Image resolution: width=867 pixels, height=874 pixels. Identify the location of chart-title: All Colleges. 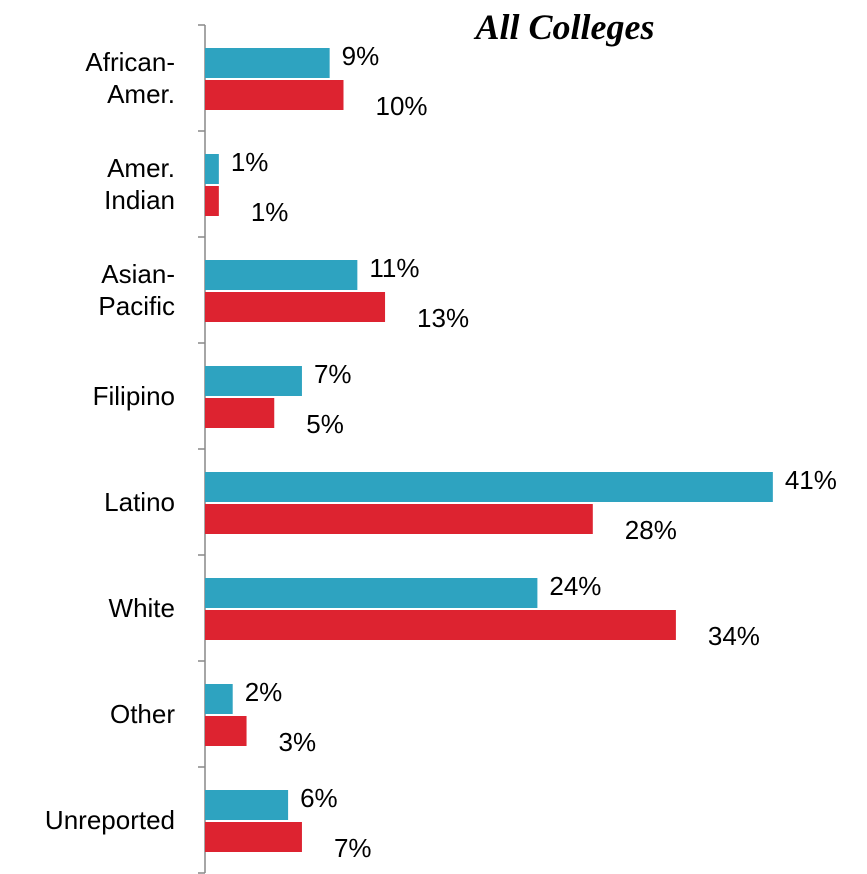
(565, 27).